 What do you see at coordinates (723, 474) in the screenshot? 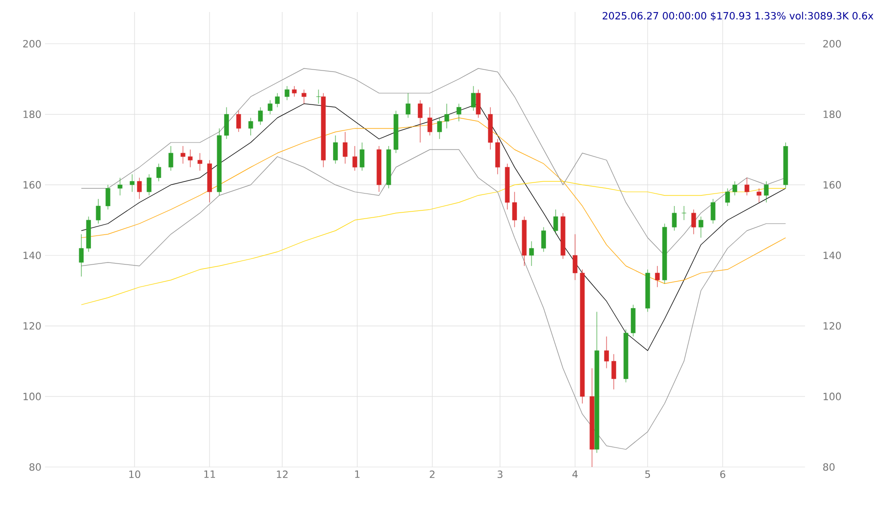
I see `x-tick-label: 6` at bounding box center [723, 474].